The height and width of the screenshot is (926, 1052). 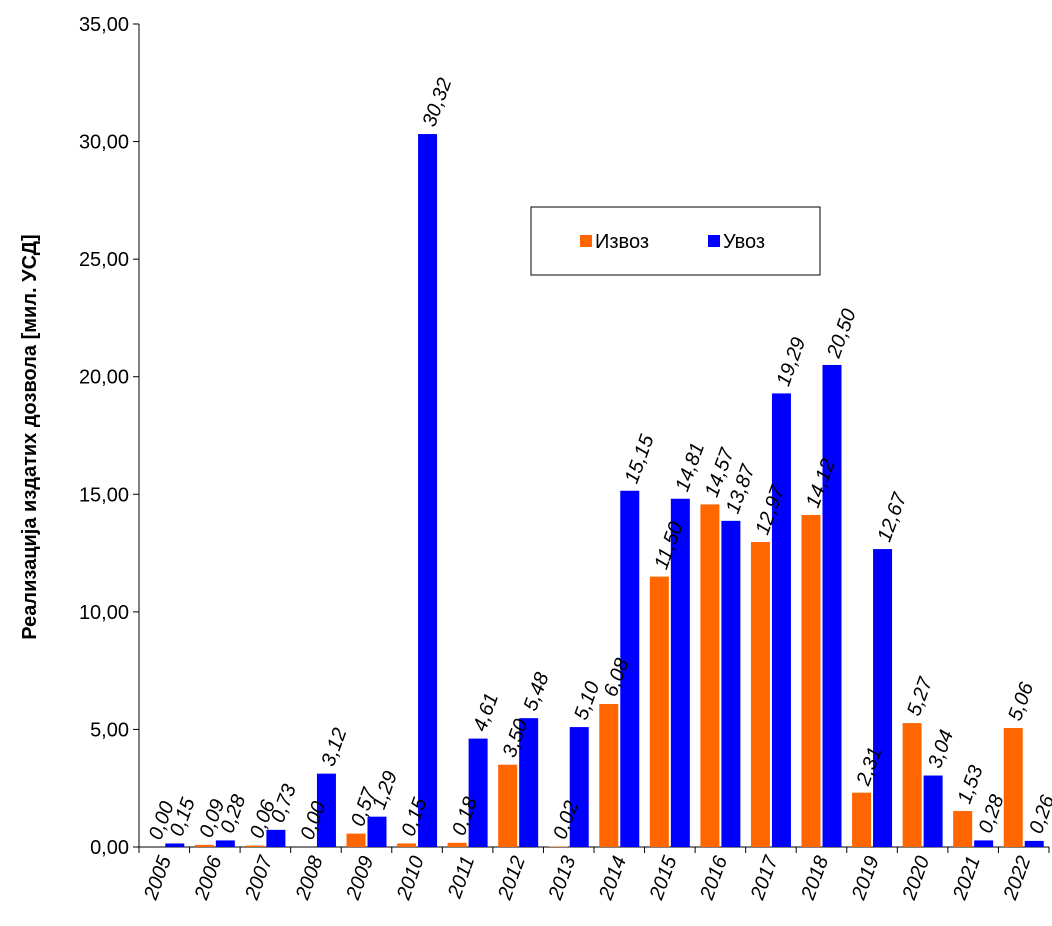 I want to click on y-axis-label: Реализација издатих дозвола [мил. УСД], so click(x=30, y=436).